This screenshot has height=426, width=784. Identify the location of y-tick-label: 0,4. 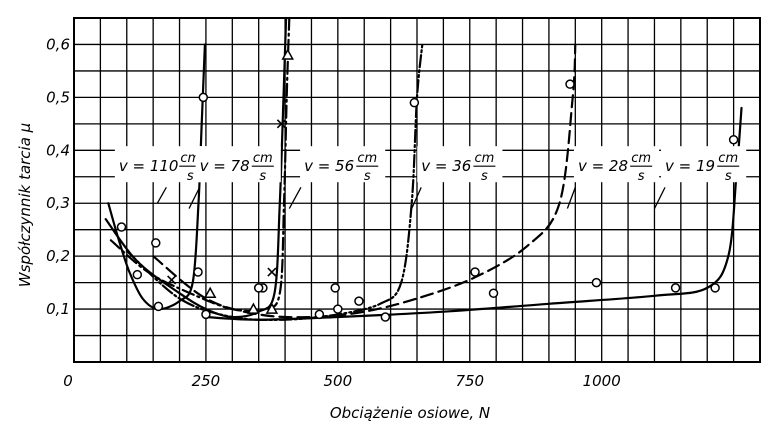
(58, 150).